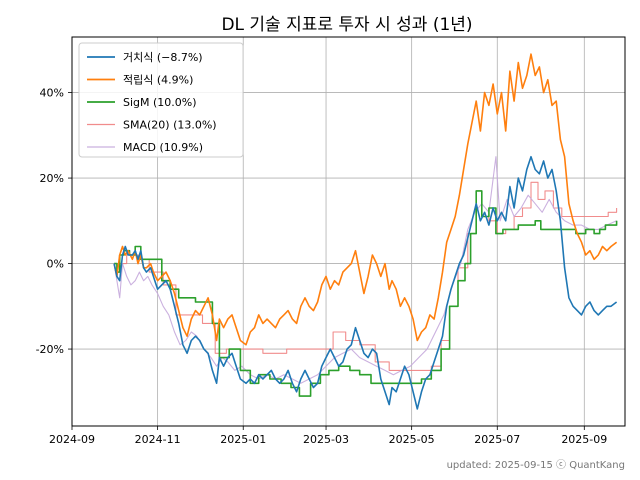 This screenshot has width=640, height=480. I want to click on legend-label: SigM (10.0%), so click(160, 102).